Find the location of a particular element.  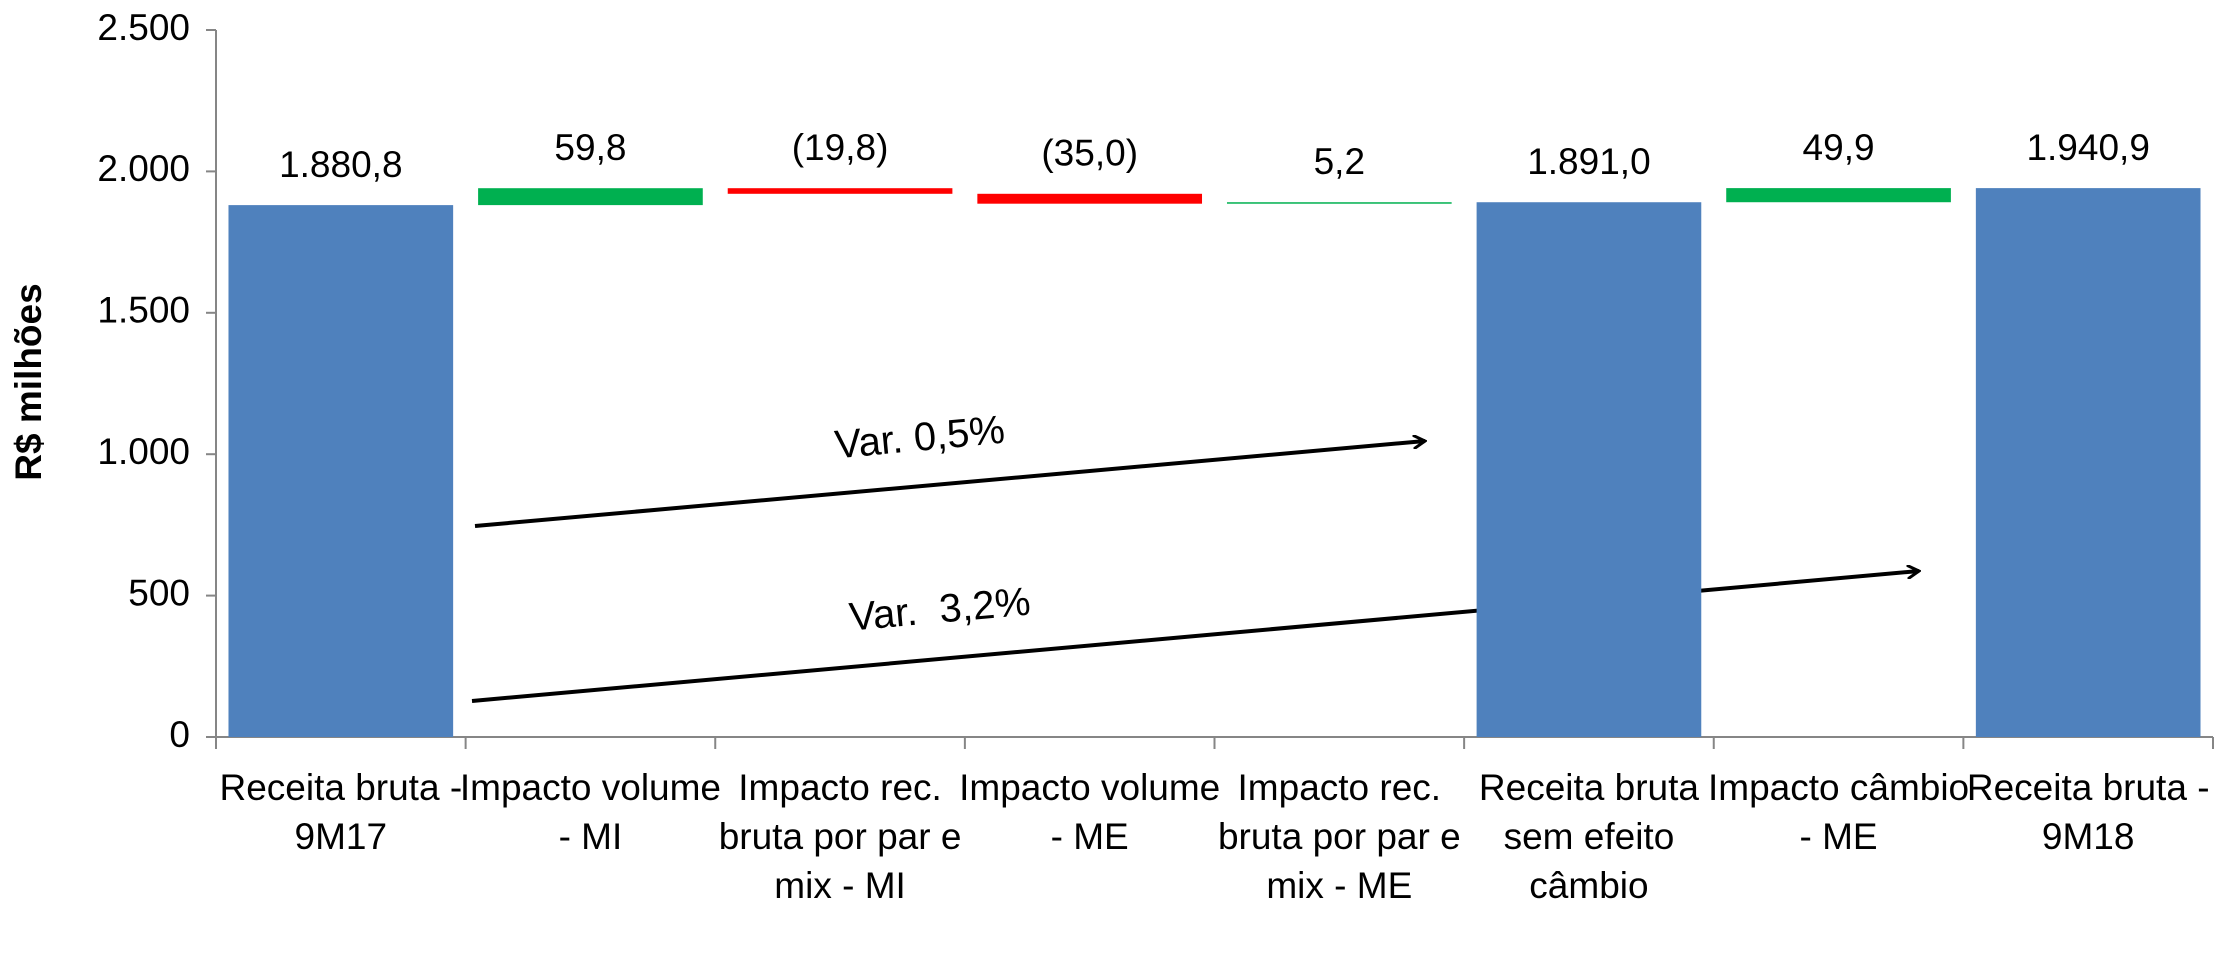

y-axis-title: R$ milhões is located at coordinates (28, 381).